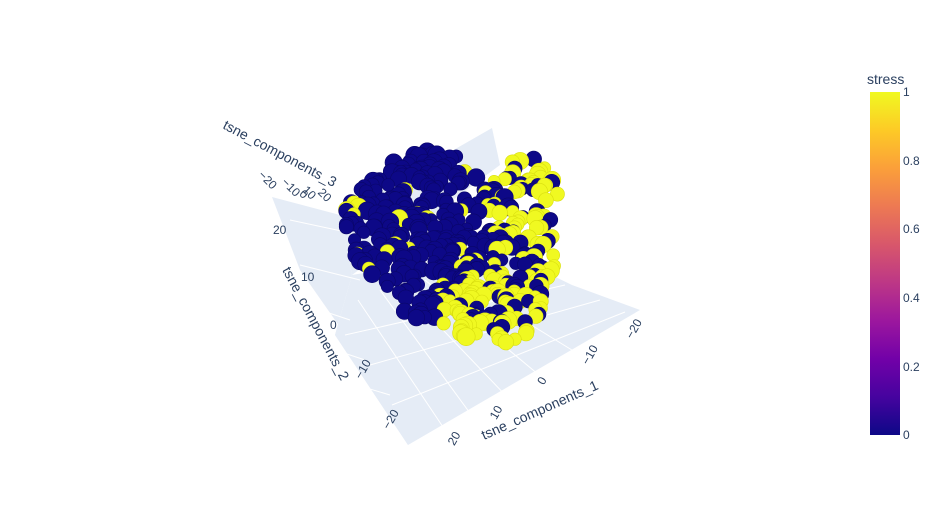 The image size is (941, 525). Describe the element at coordinates (308, 277) in the screenshot. I see `y-tick-3: 10` at that location.